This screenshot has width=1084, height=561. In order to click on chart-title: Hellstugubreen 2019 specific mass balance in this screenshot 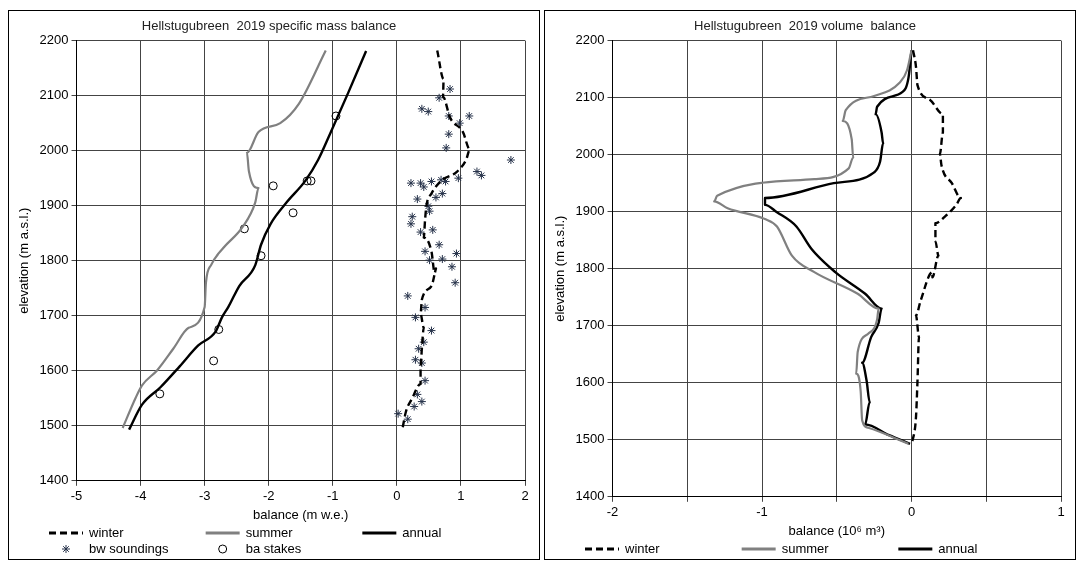, I will do `click(269, 26)`.